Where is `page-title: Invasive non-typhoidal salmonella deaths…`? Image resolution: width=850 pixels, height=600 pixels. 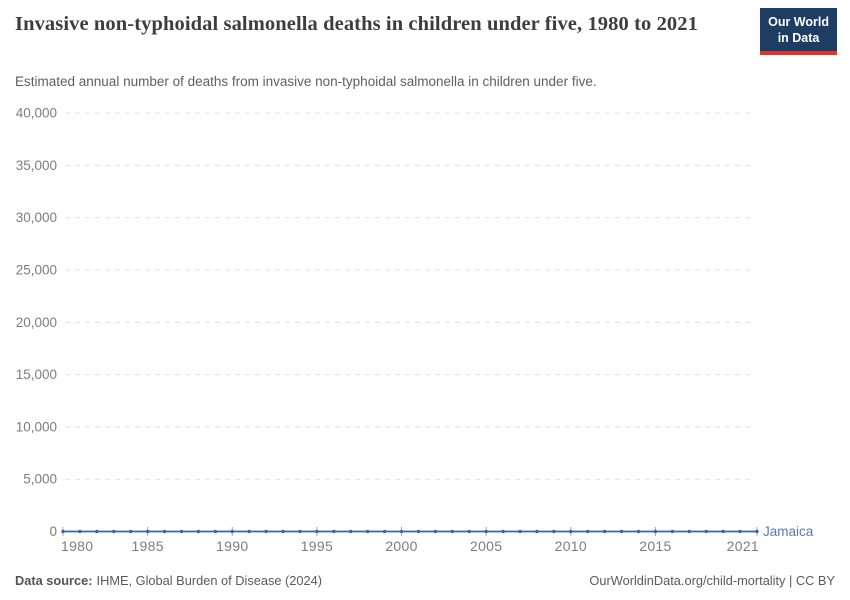 page-title: Invasive non-typhoidal salmonella deaths… is located at coordinates (356, 24).